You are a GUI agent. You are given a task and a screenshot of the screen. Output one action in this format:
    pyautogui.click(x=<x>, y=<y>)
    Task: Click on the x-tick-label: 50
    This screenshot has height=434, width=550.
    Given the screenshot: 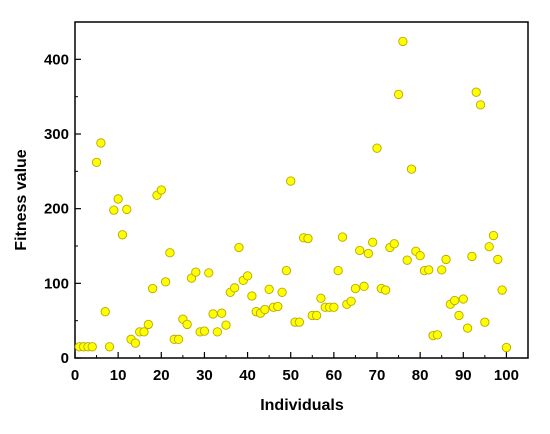 What is the action you would take?
    pyautogui.click(x=290, y=375)
    